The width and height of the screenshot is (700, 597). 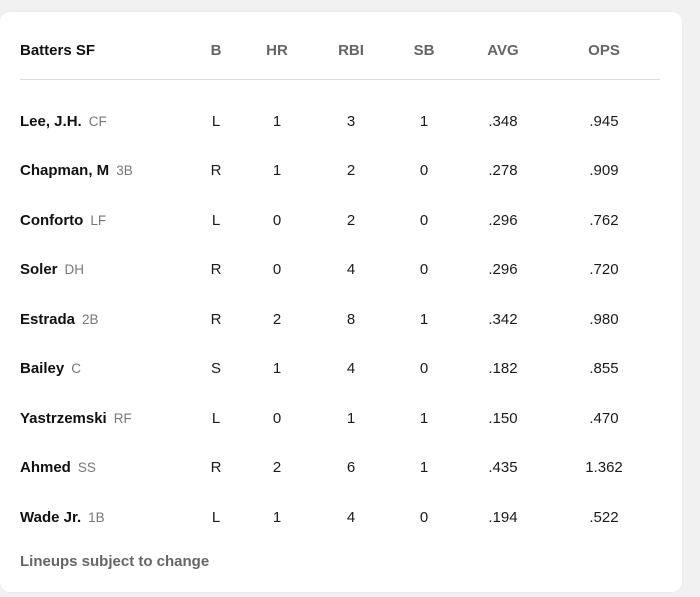 I want to click on col-header-avg: AVG, so click(x=503, y=50).